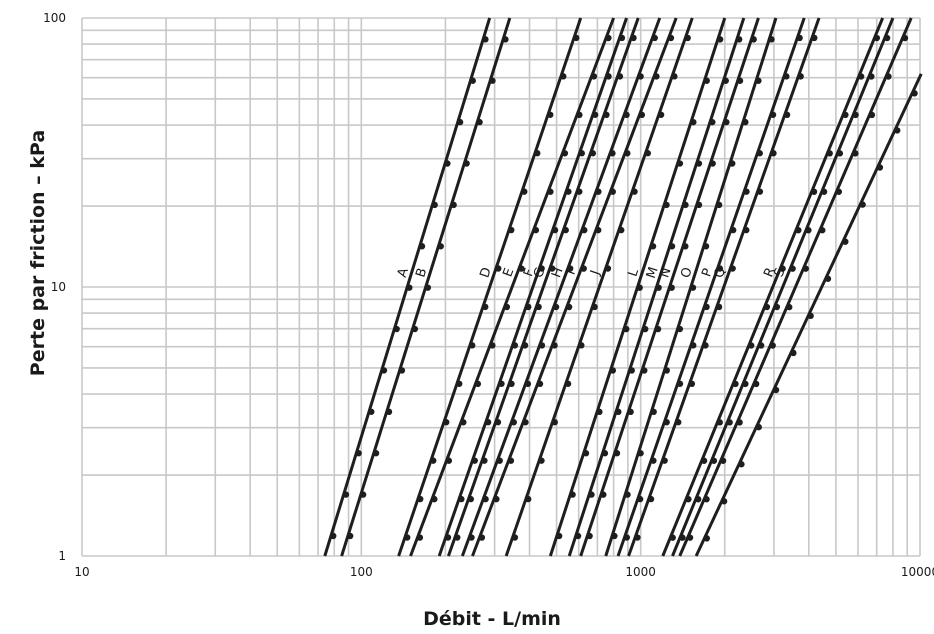  I want to click on series-label: Q, so click(721, 272).